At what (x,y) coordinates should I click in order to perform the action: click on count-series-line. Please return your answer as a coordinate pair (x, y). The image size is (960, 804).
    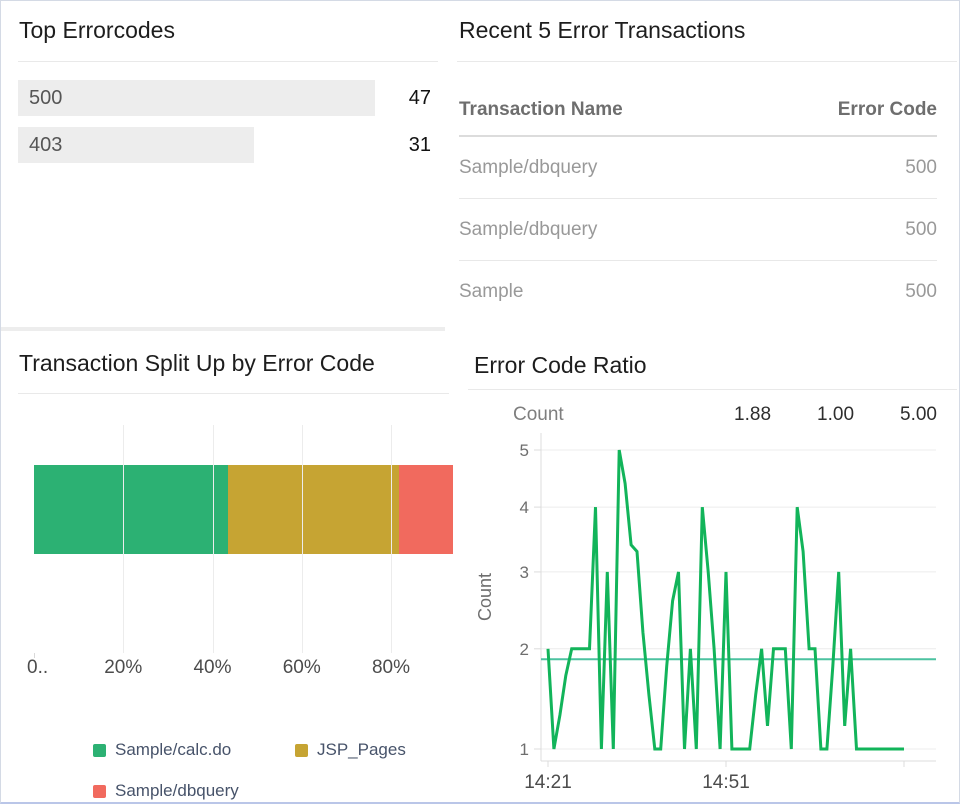
    Looking at the image, I should click on (725, 600).